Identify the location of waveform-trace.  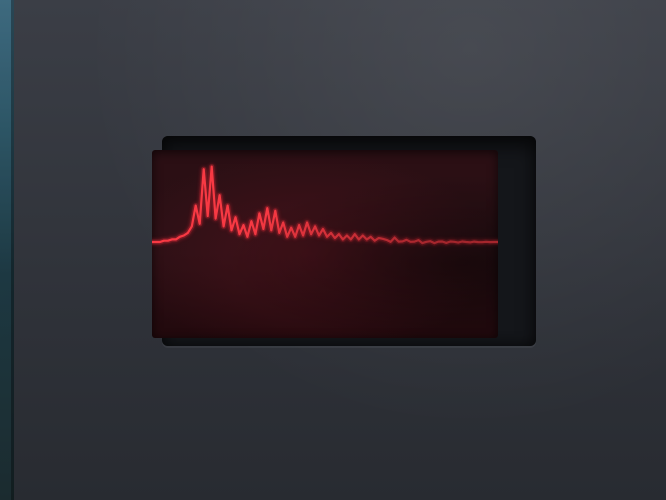
(325, 205).